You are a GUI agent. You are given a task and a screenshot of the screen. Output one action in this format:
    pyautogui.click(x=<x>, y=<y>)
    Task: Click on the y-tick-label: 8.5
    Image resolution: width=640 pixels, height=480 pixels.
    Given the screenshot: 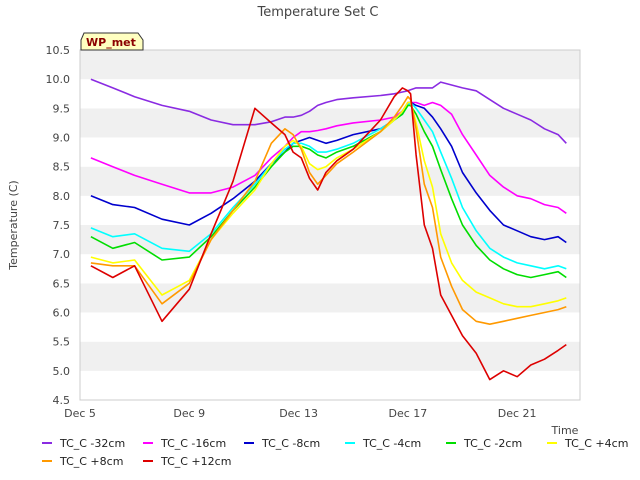 What is the action you would take?
    pyautogui.click(x=62, y=167)
    